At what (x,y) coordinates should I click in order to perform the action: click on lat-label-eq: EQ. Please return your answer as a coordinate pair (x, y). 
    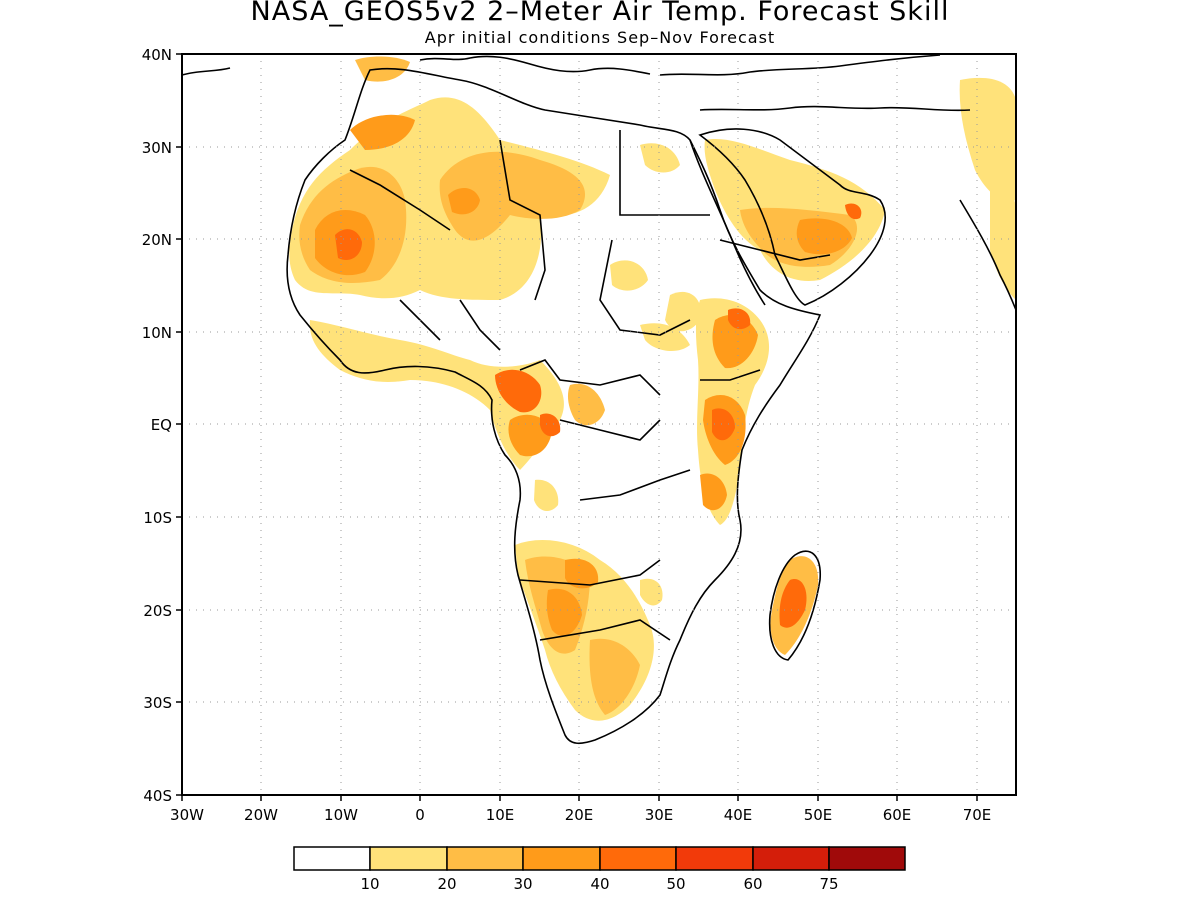
    Looking at the image, I should click on (161, 425).